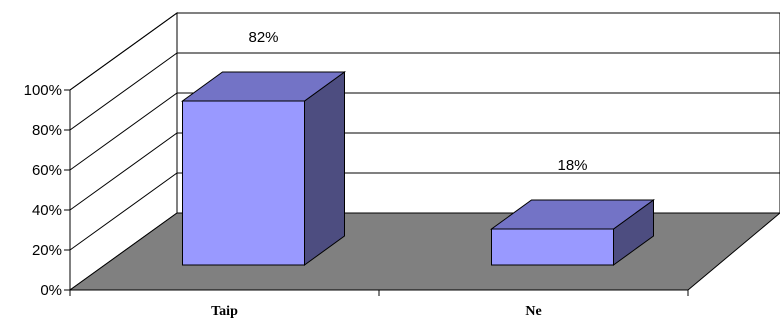  I want to click on y-tick-label: 60%, so click(47, 170).